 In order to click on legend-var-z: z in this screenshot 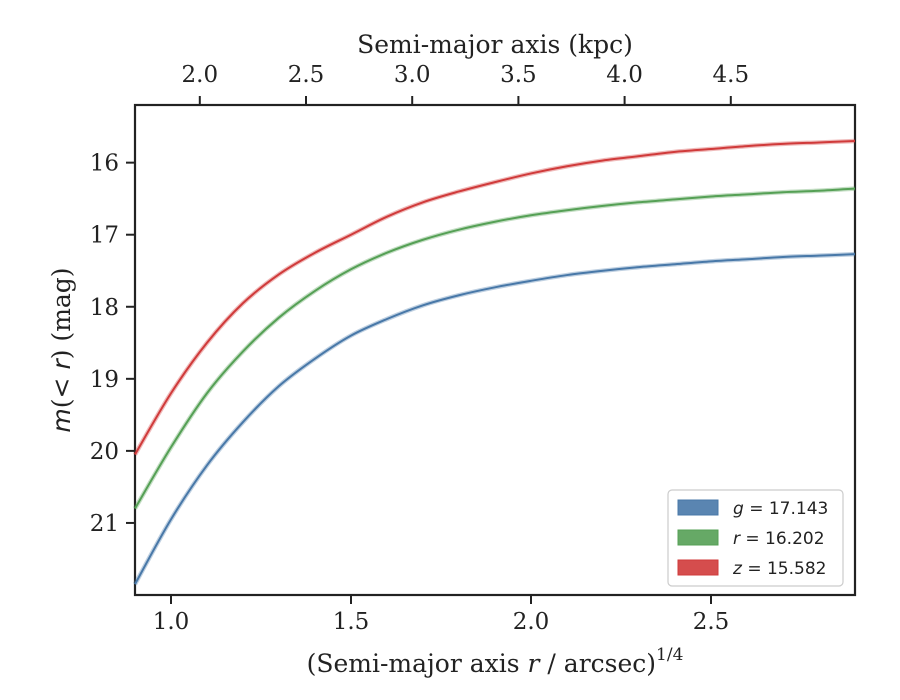, I will do `click(737, 569)`.